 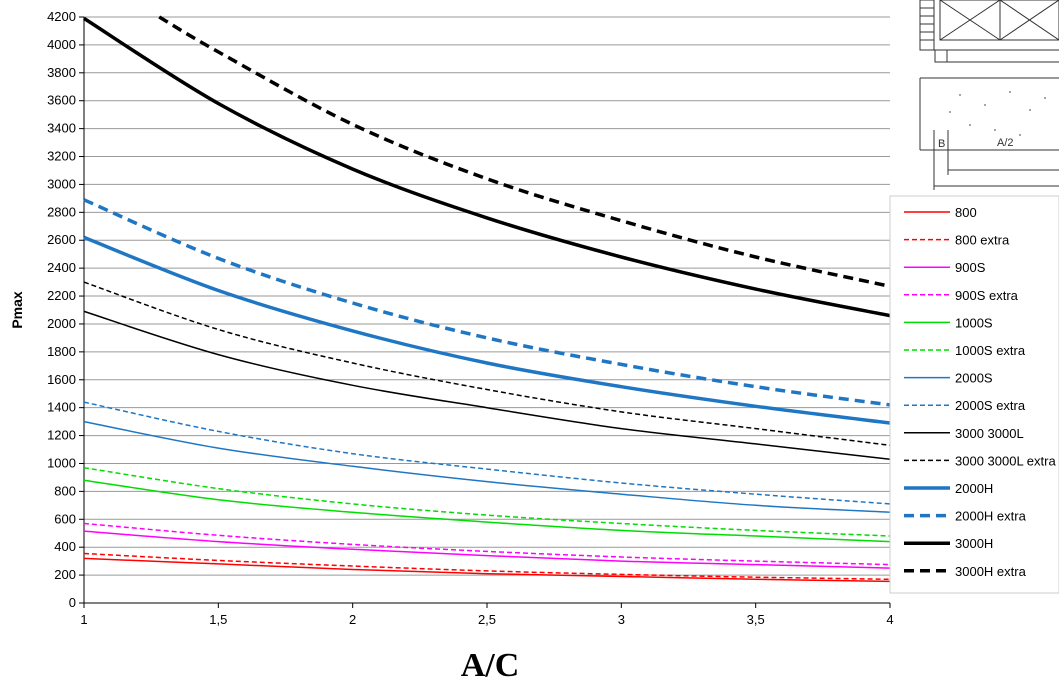 What do you see at coordinates (970, 267) in the screenshot?
I see `legend-label-900s: 900S` at bounding box center [970, 267].